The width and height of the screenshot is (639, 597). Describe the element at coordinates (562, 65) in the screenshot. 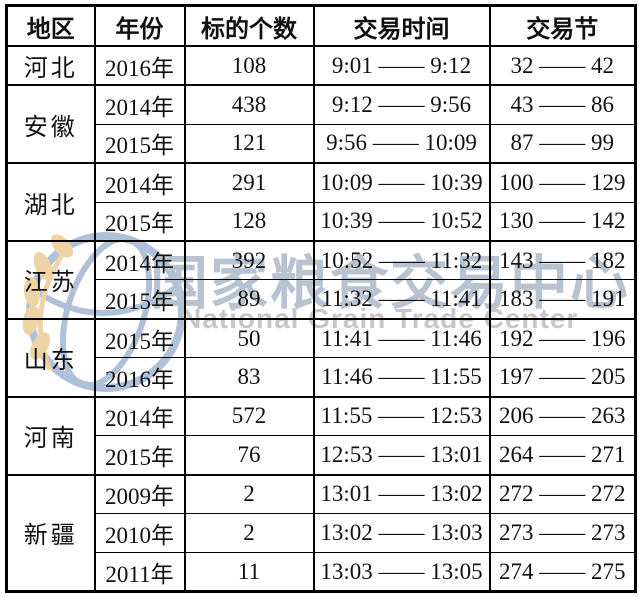

I see `session-cell: 32 —— 42` at that location.